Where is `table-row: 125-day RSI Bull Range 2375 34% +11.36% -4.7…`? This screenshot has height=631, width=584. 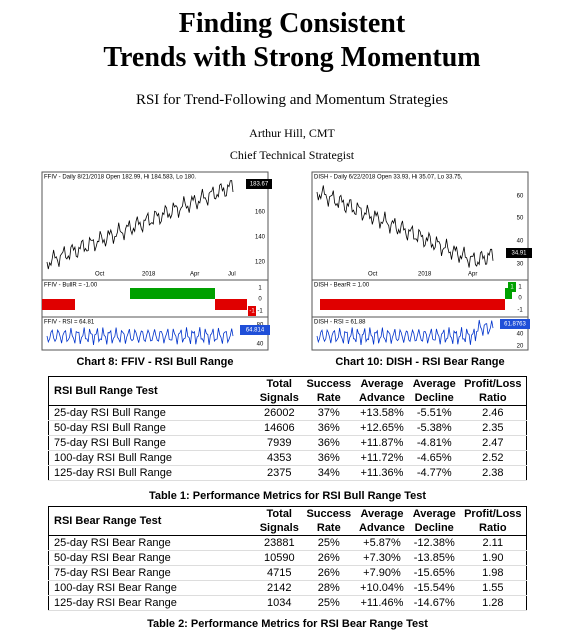
table-row: 125-day RSI Bull Range 2375 34% +11.36% -4.7… is located at coordinates (287, 473).